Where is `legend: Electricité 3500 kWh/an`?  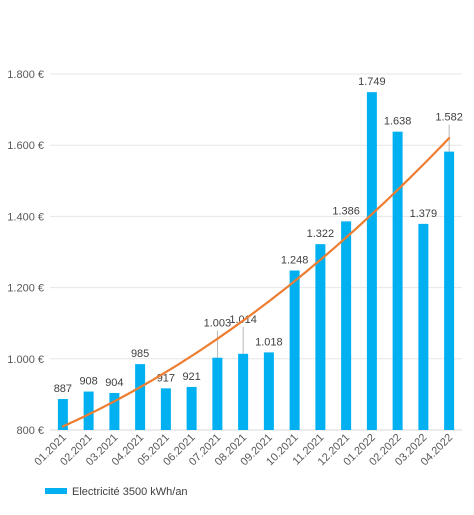 legend: Electricité 3500 kWh/an is located at coordinates (116, 492).